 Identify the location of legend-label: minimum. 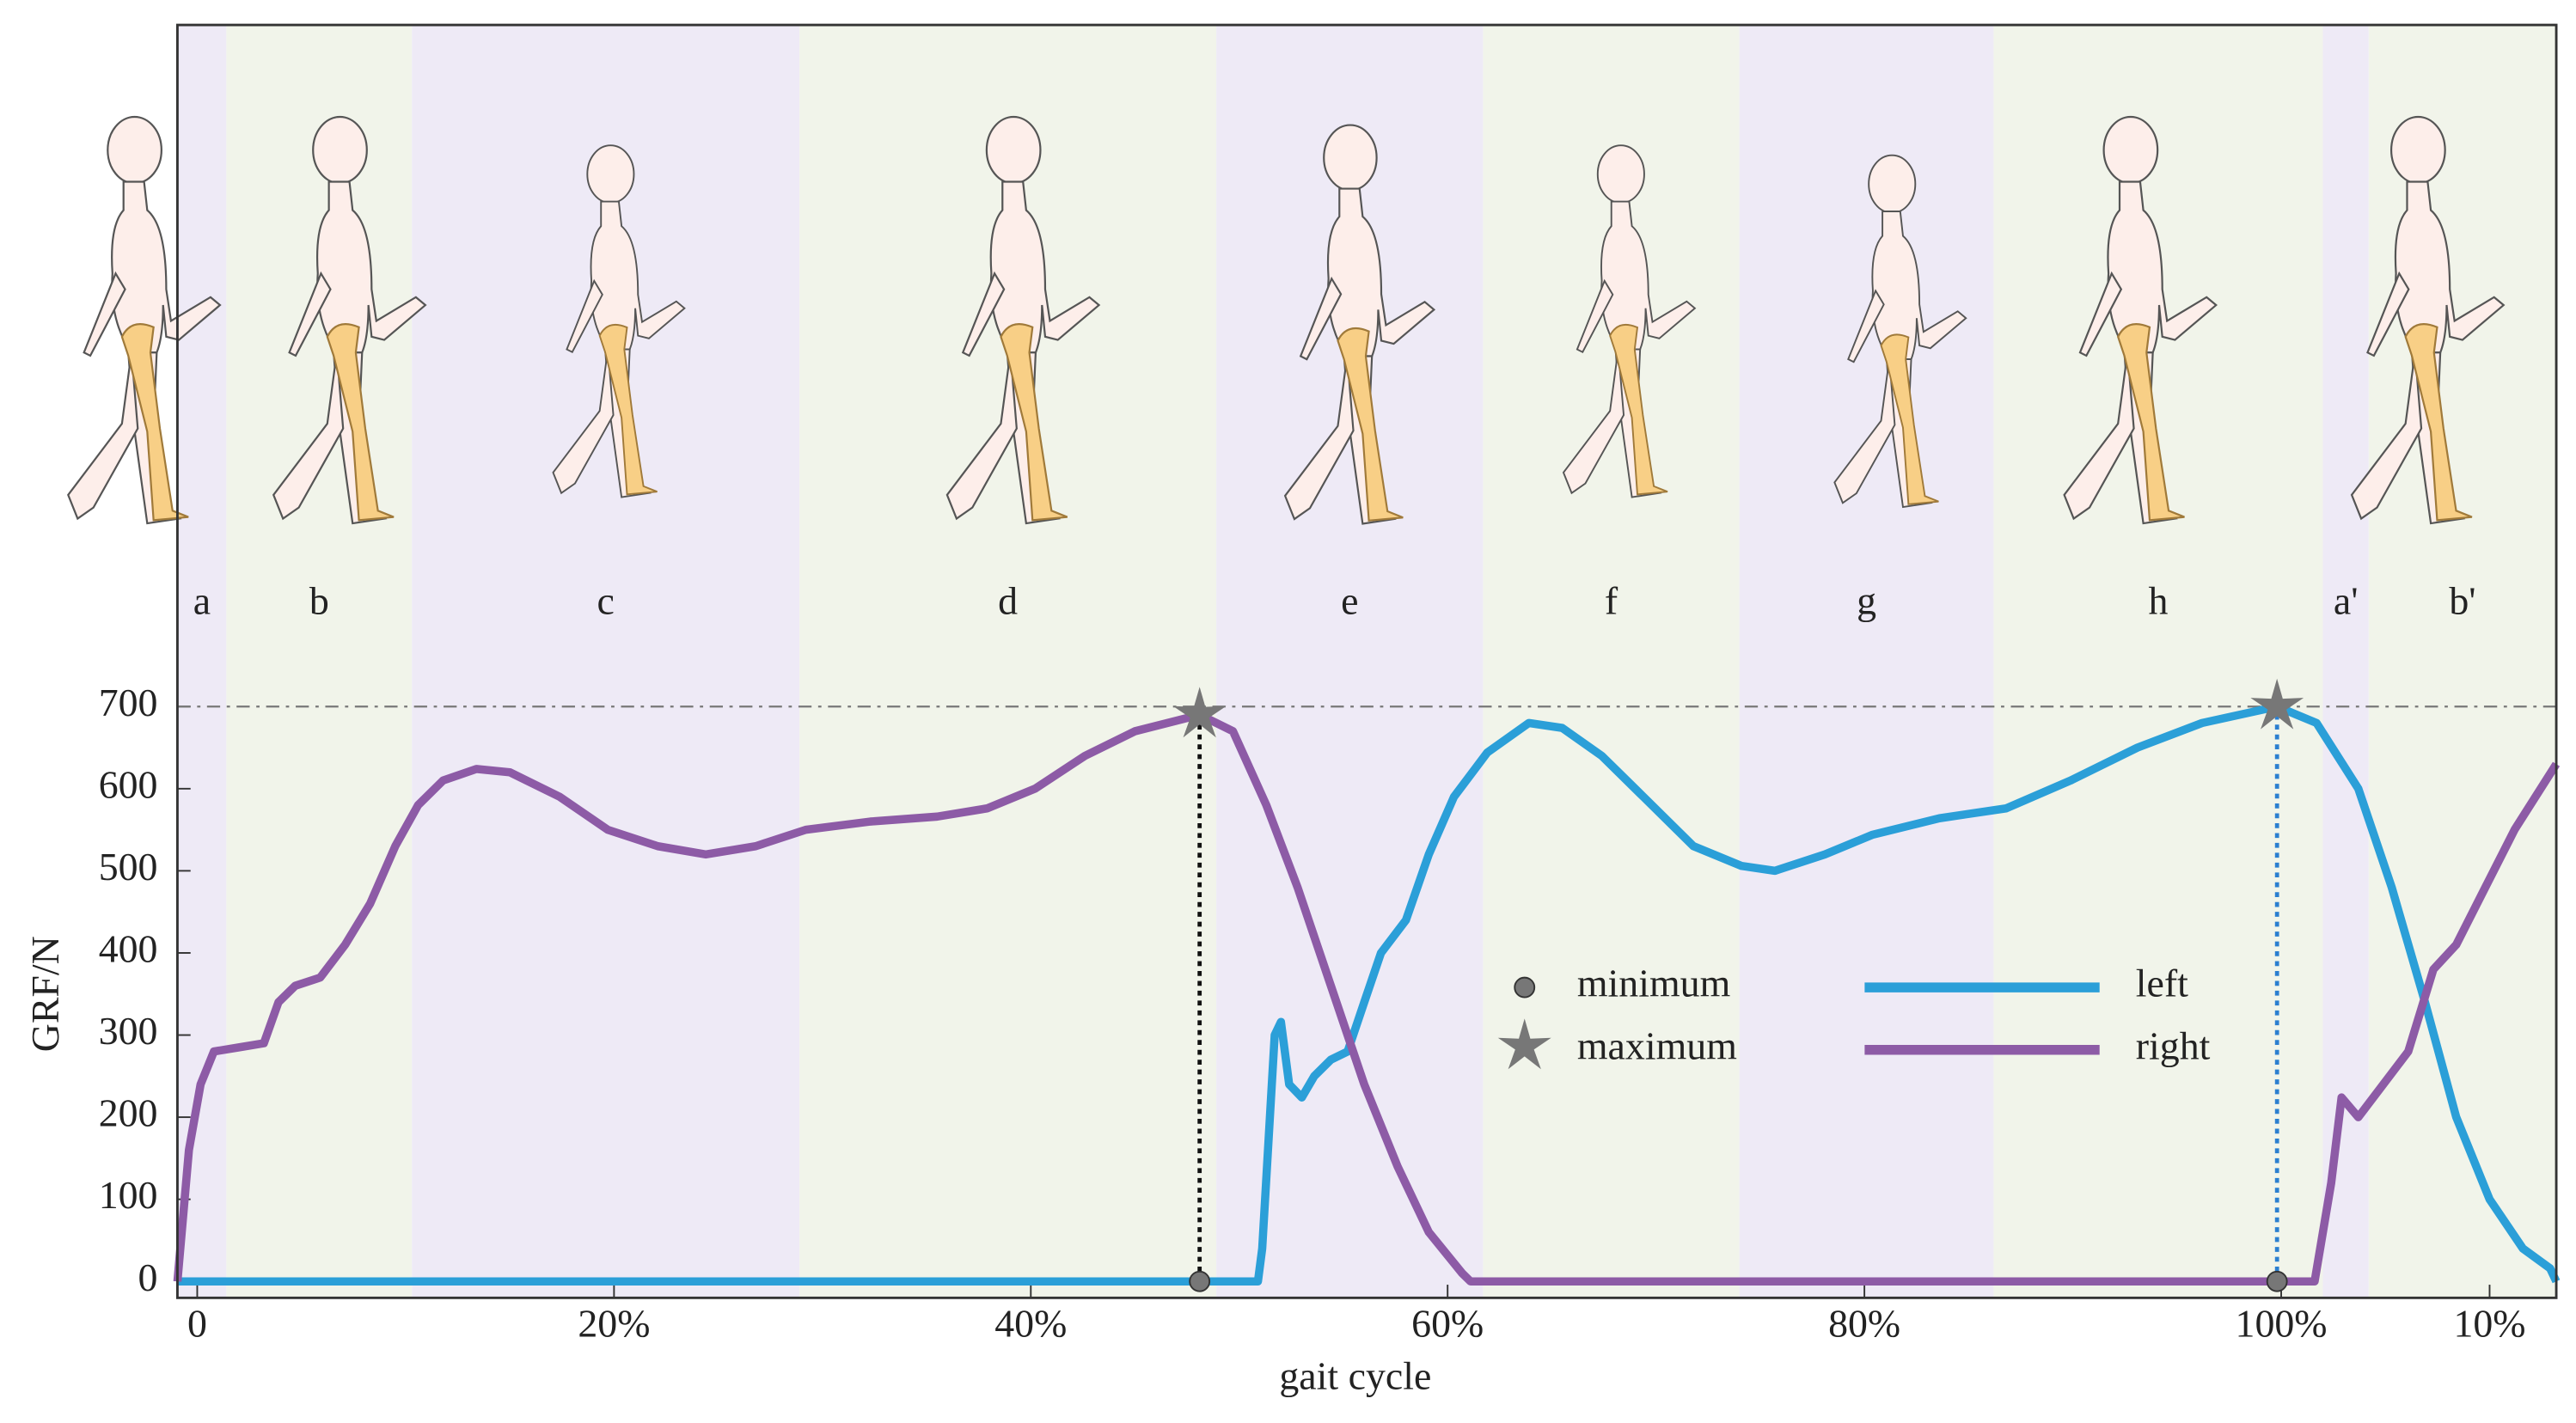
(1653, 984).